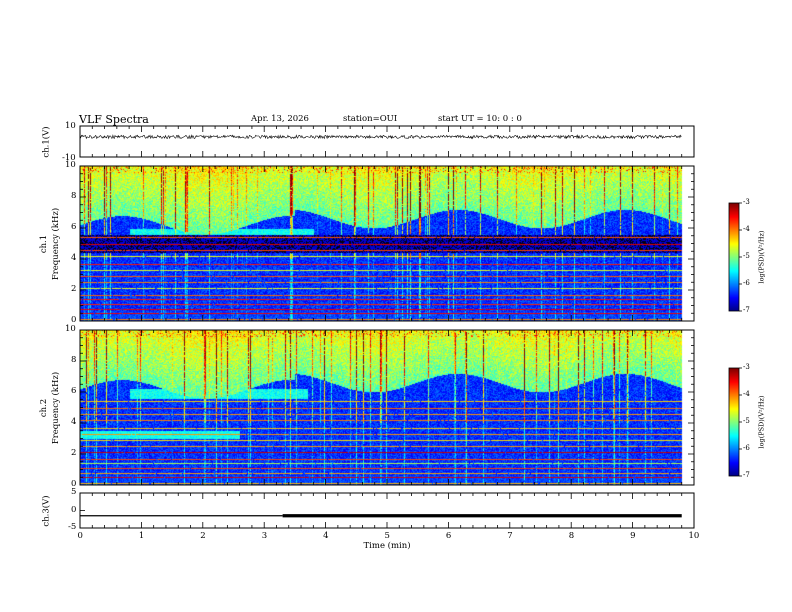 This screenshot has height=612, width=792. What do you see at coordinates (387, 536) in the screenshot?
I see `x-tick-label: 5` at bounding box center [387, 536].